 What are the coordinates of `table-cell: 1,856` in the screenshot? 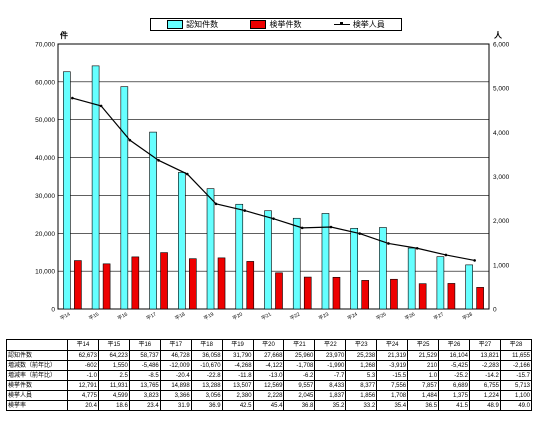 It's located at (361, 395).